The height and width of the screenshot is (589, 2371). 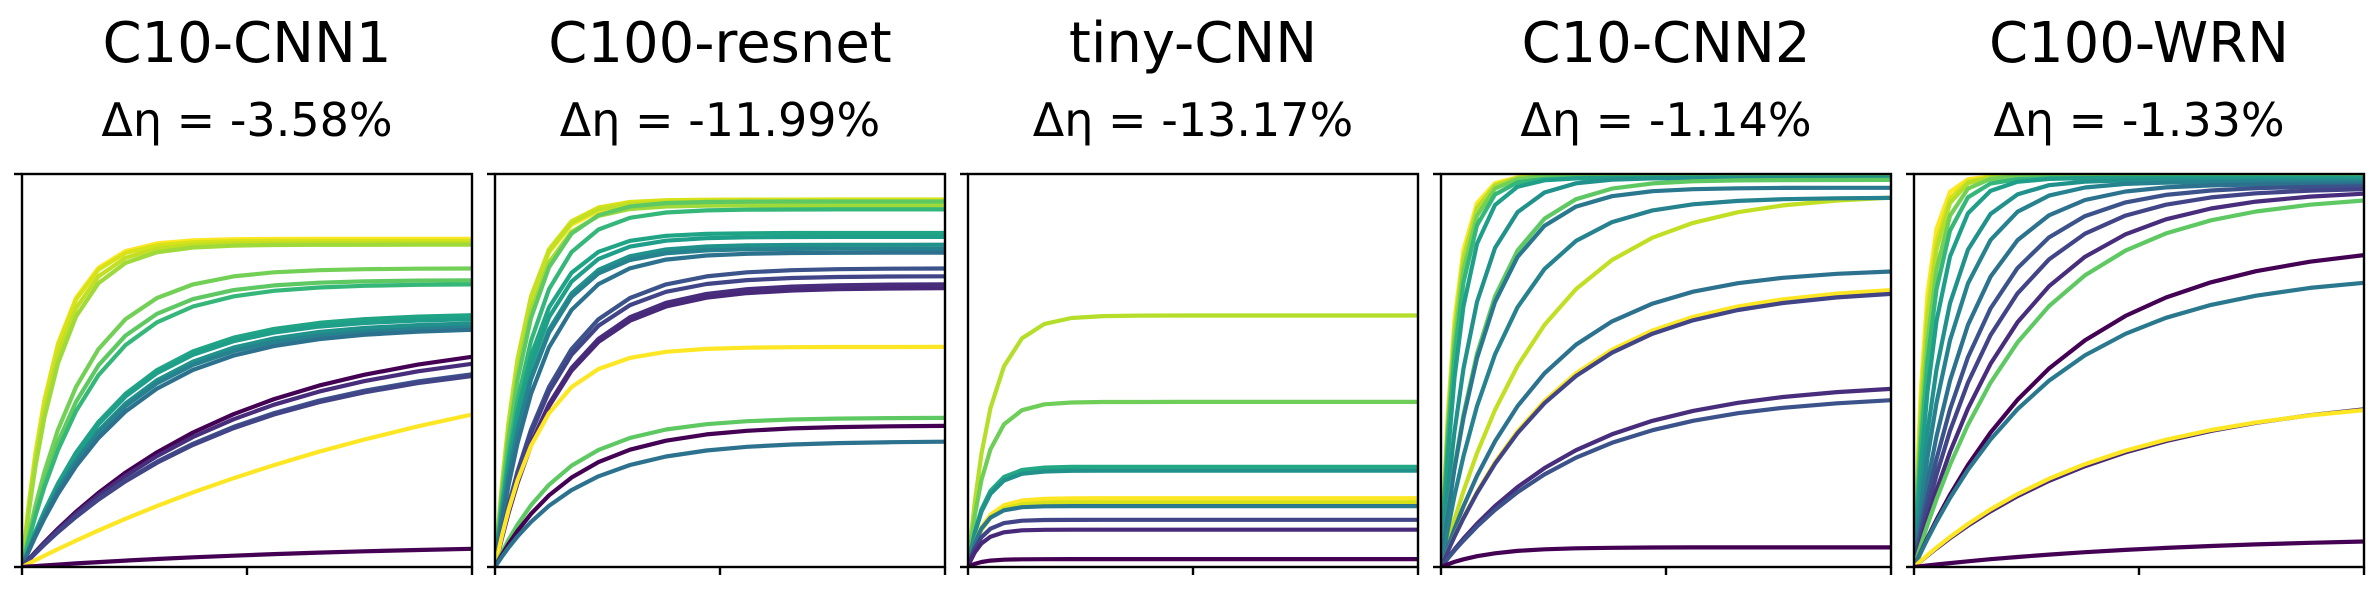 I want to click on panel-title: C100-WRN, so click(x=2139, y=43).